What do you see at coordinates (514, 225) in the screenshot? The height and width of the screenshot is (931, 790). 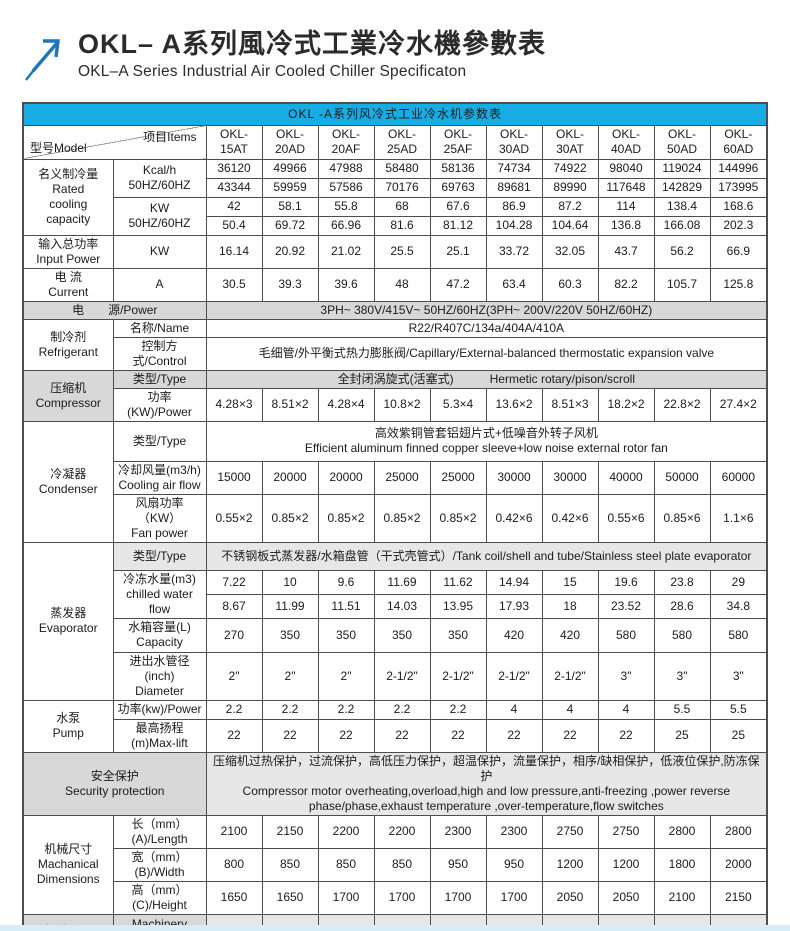 I see `spec-value: 104.28` at bounding box center [514, 225].